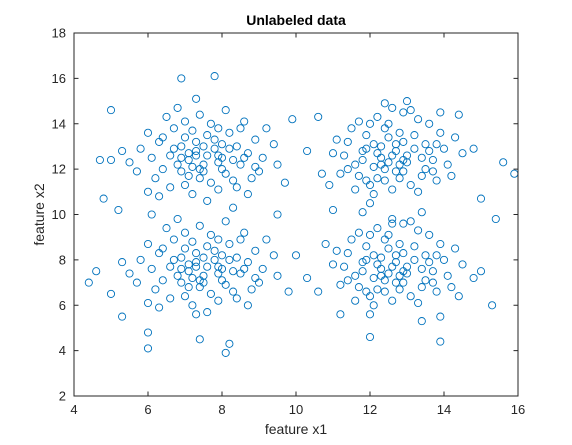  Describe the element at coordinates (59, 214) in the screenshot. I see `y-tick-label: 10` at that location.